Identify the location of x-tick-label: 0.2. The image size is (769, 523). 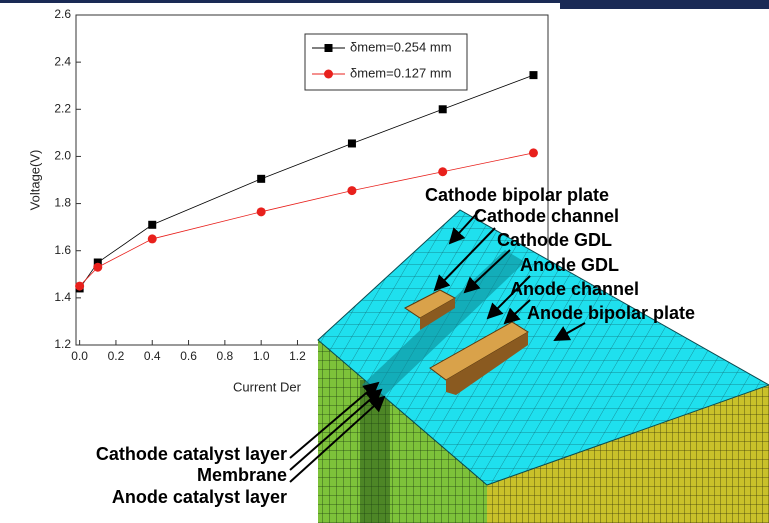
(116, 356).